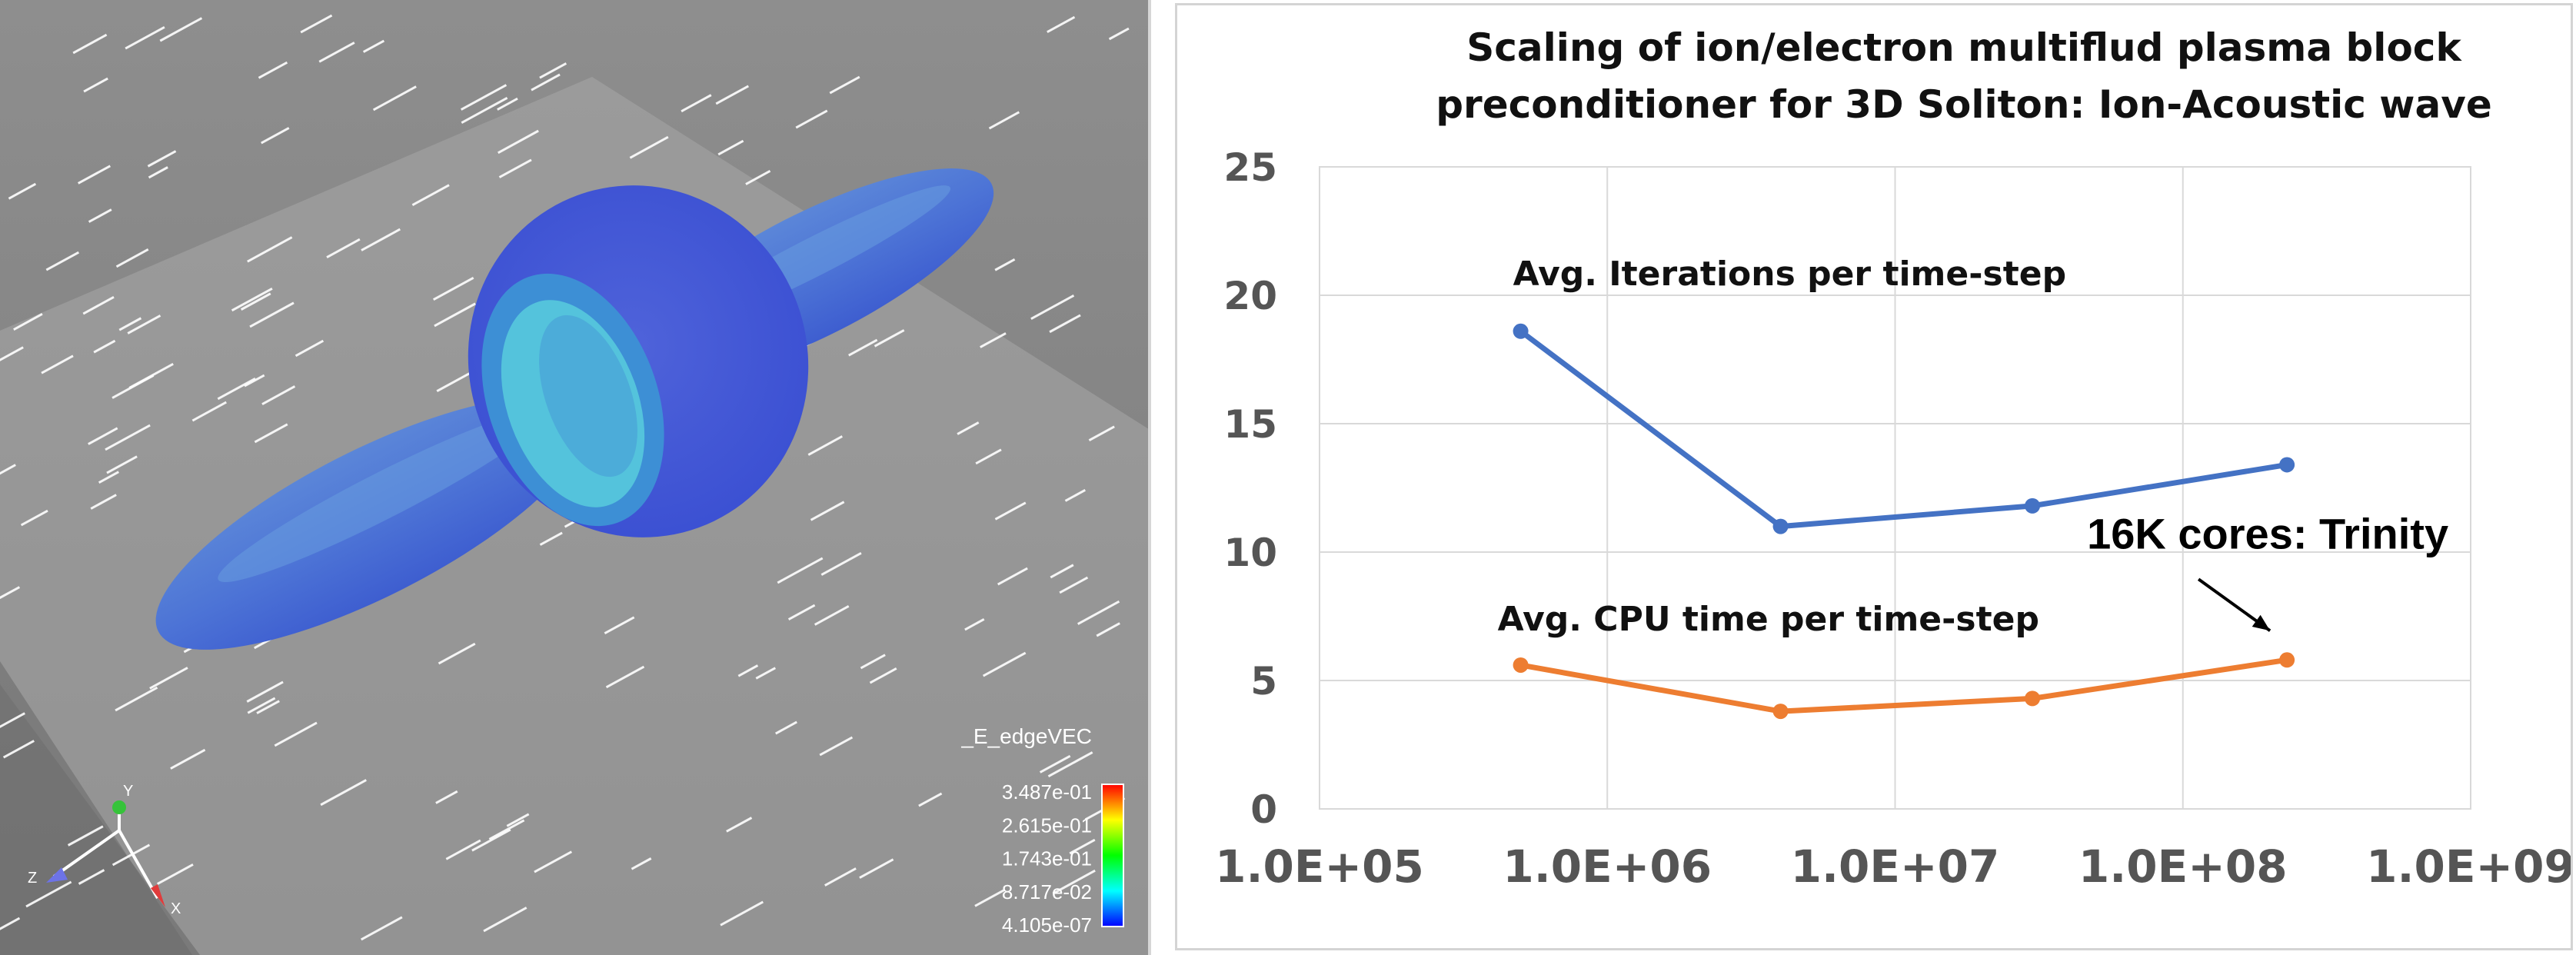 The image size is (2576, 955). Describe the element at coordinates (2234, 604) in the screenshot. I see `annotation-arrow` at that location.